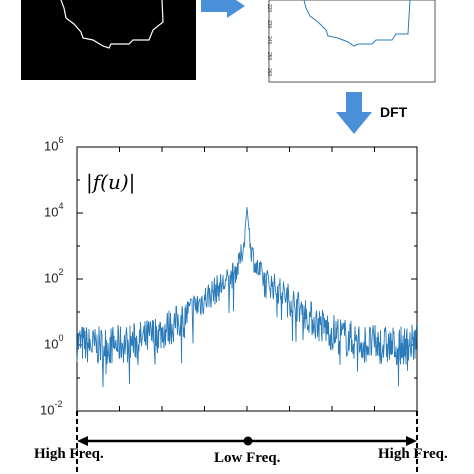  I want to click on center-dot, so click(248, 441).